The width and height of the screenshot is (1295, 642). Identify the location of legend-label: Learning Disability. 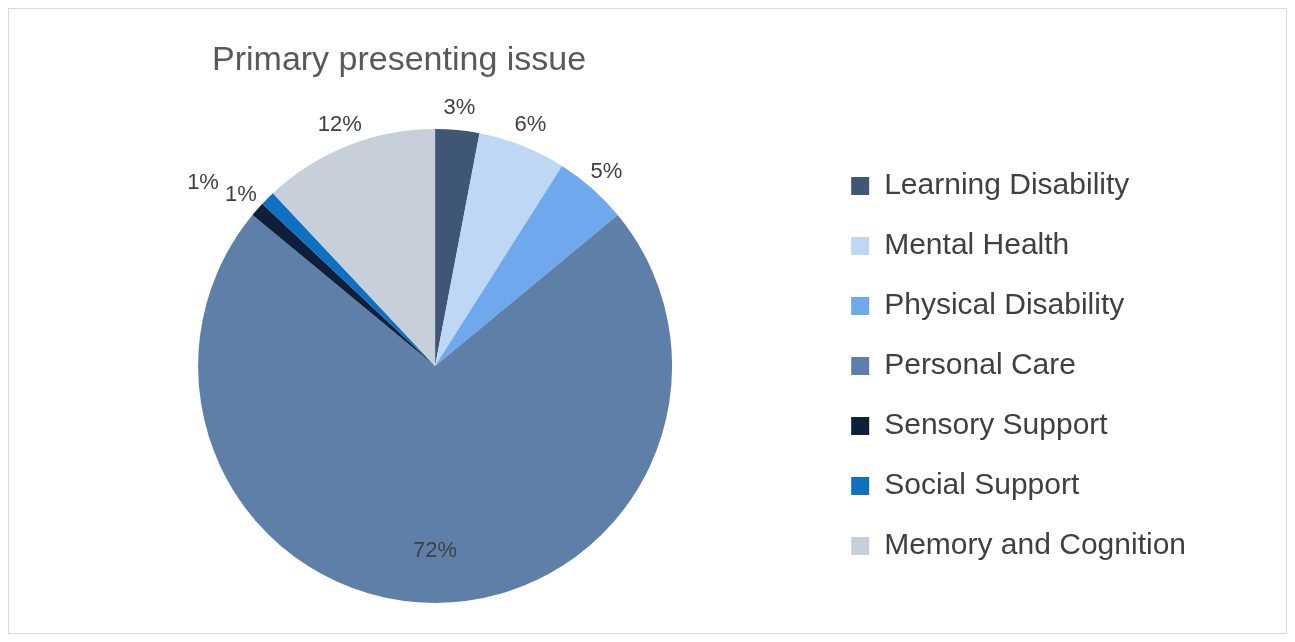
(1007, 184).